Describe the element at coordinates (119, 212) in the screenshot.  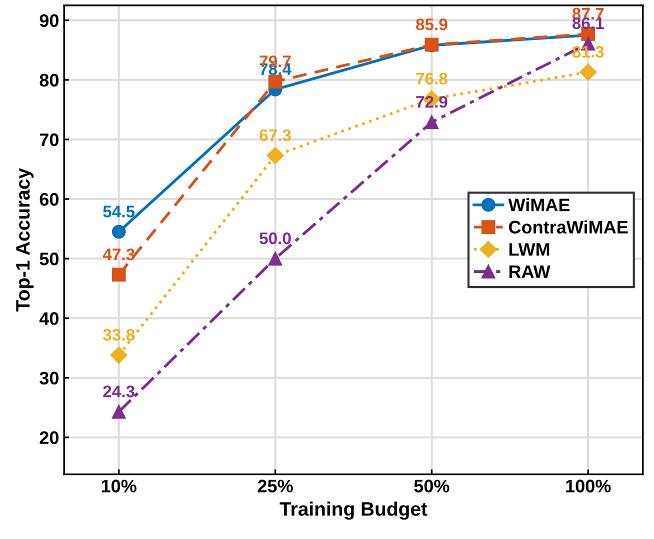
I see `data-label: 54.5` at that location.